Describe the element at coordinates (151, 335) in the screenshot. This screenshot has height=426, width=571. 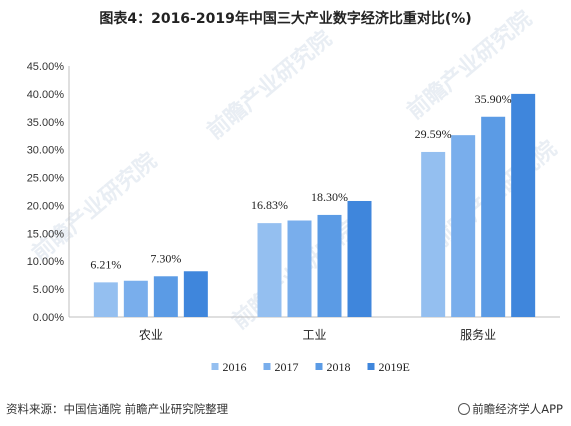
I see `x-category-label: 农业` at that location.